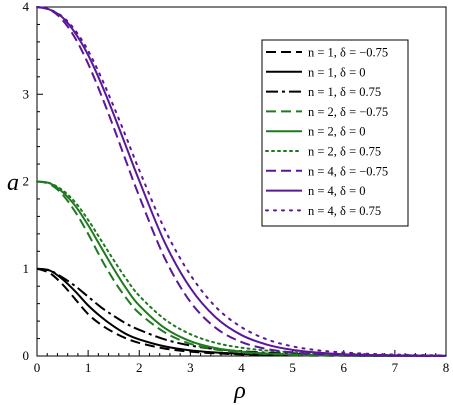 Image resolution: width=453 pixels, height=405 pixels. I want to click on x-tick-label: 0, so click(37, 367).